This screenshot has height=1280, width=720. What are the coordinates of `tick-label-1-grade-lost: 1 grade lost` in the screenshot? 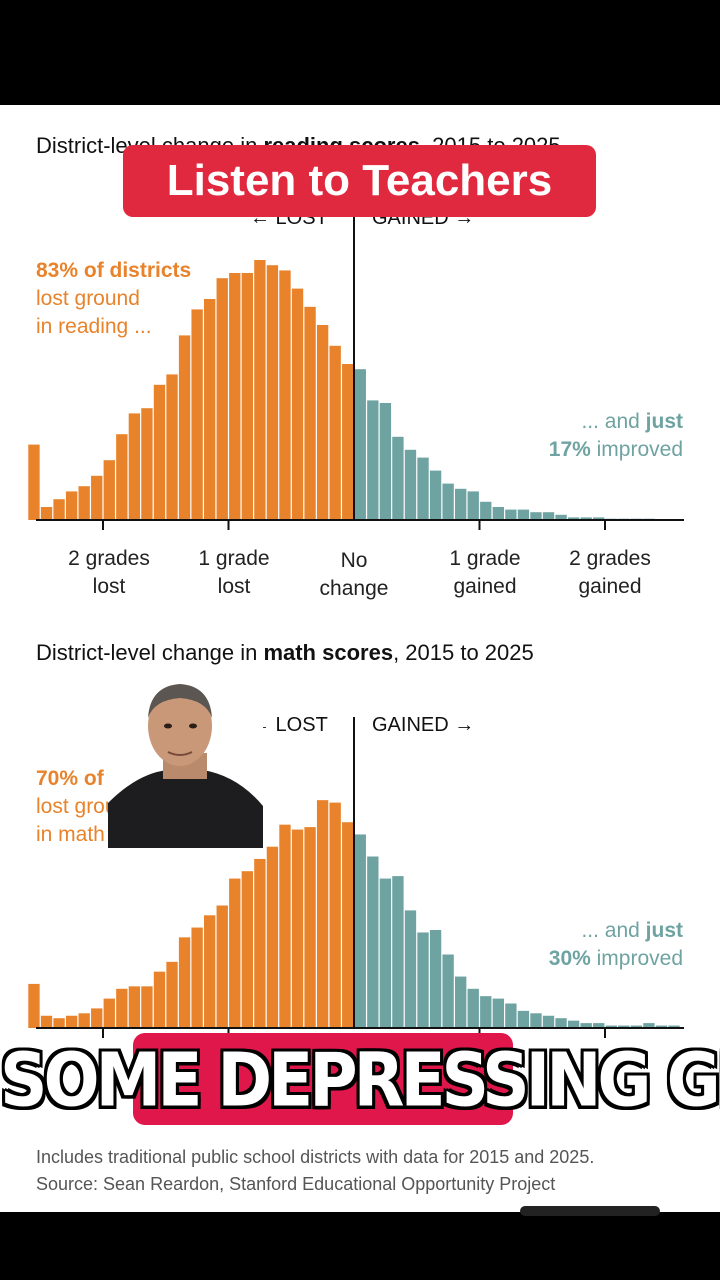 It's located at (234, 572).